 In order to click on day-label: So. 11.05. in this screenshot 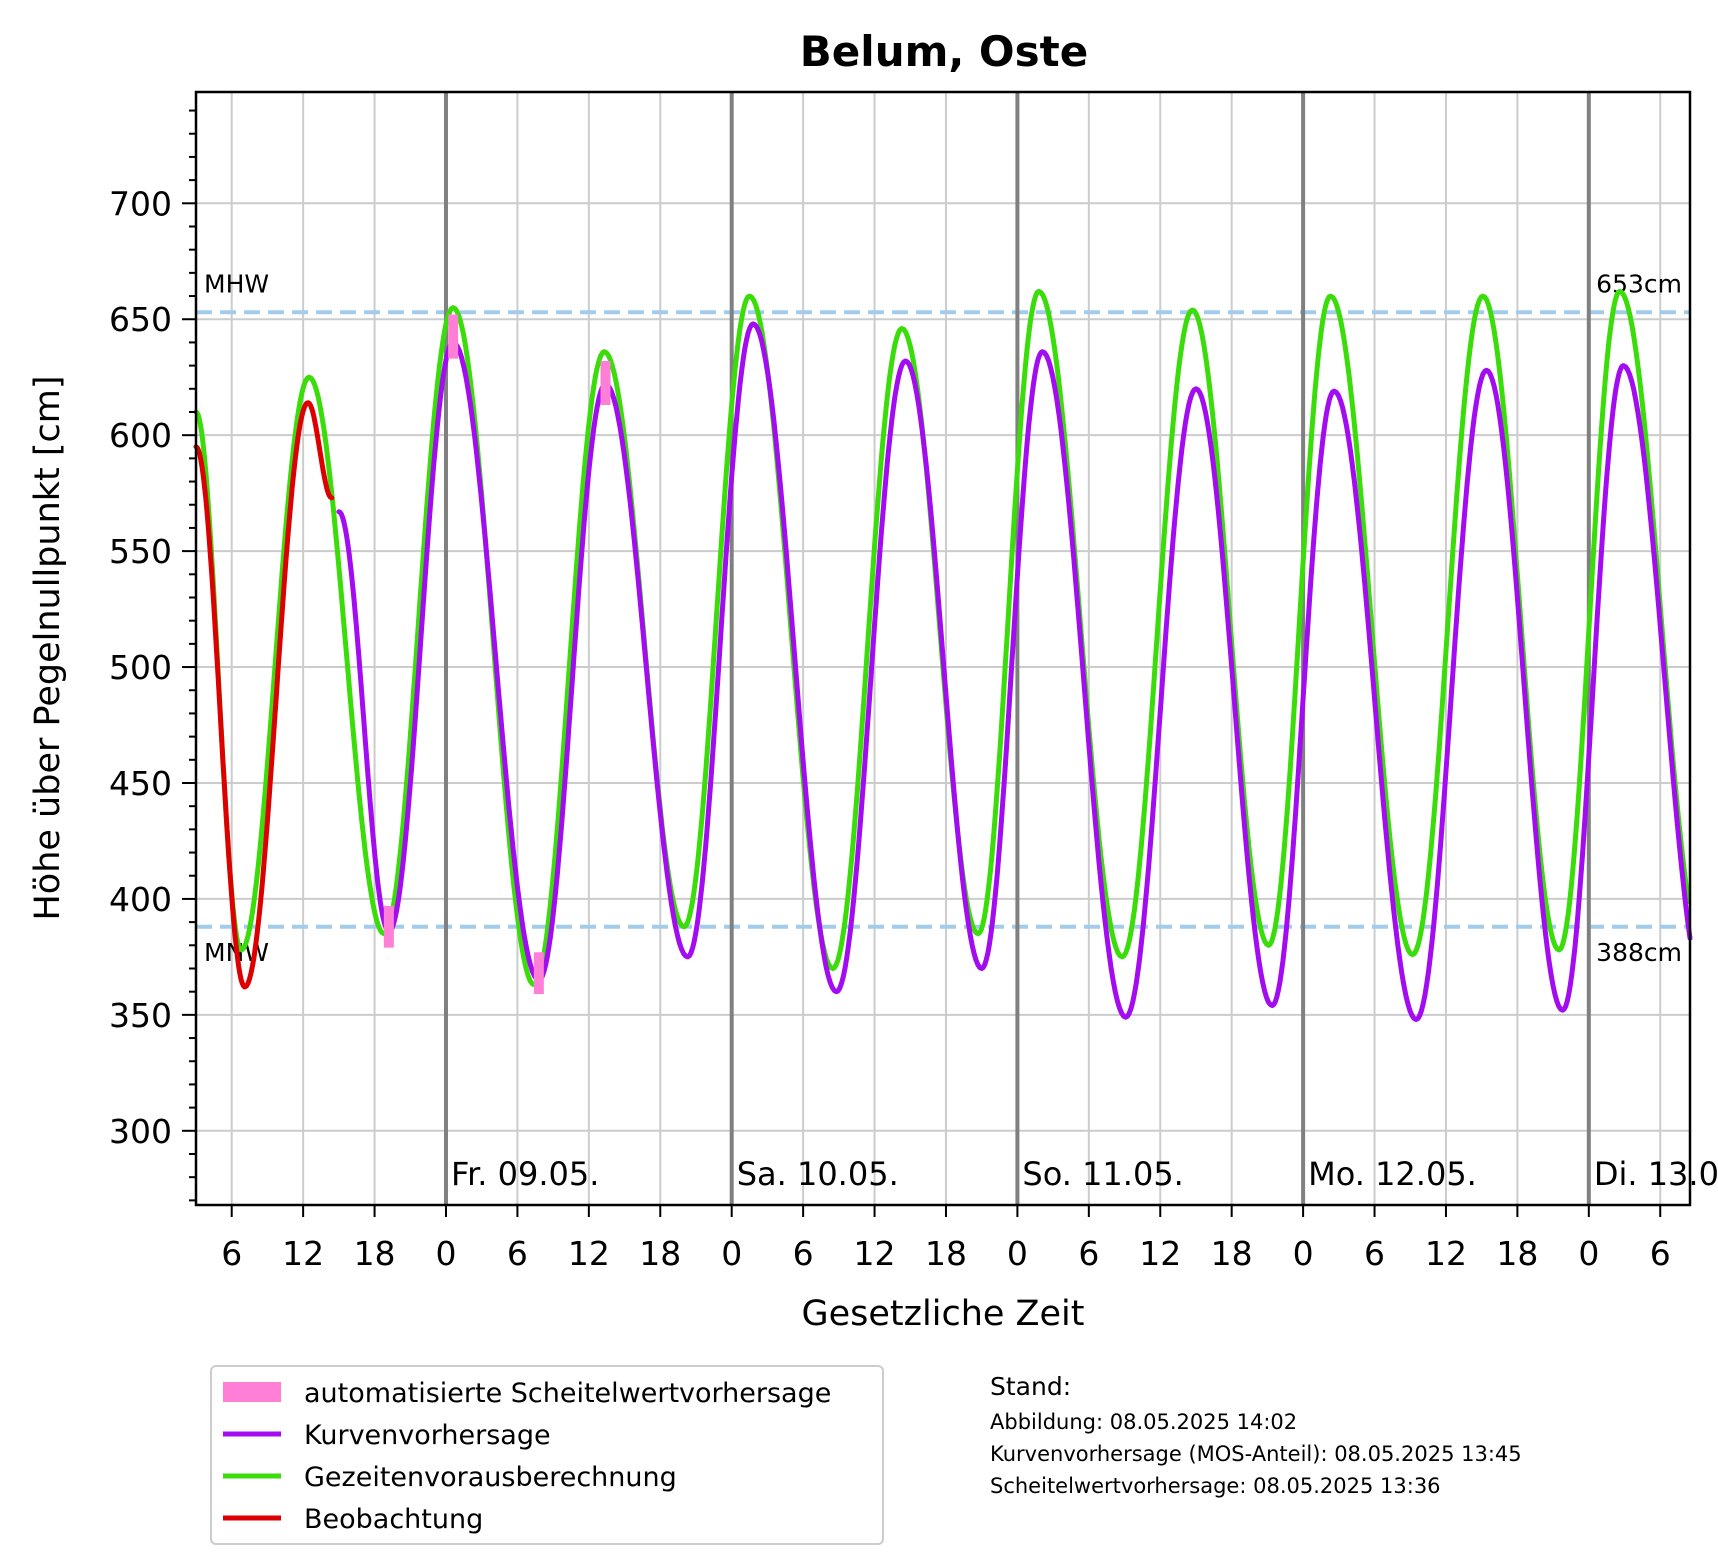, I will do `click(1102, 1174)`.